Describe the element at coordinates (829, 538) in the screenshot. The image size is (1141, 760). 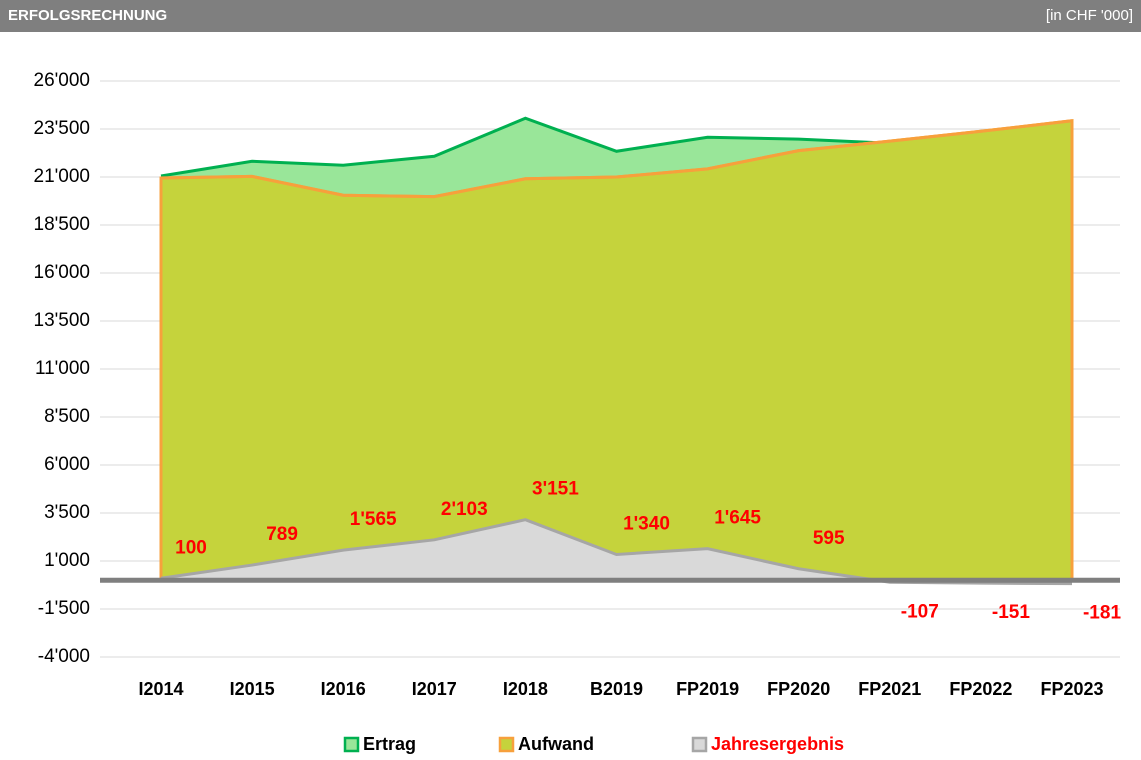
I see `data-label: 595` at that location.